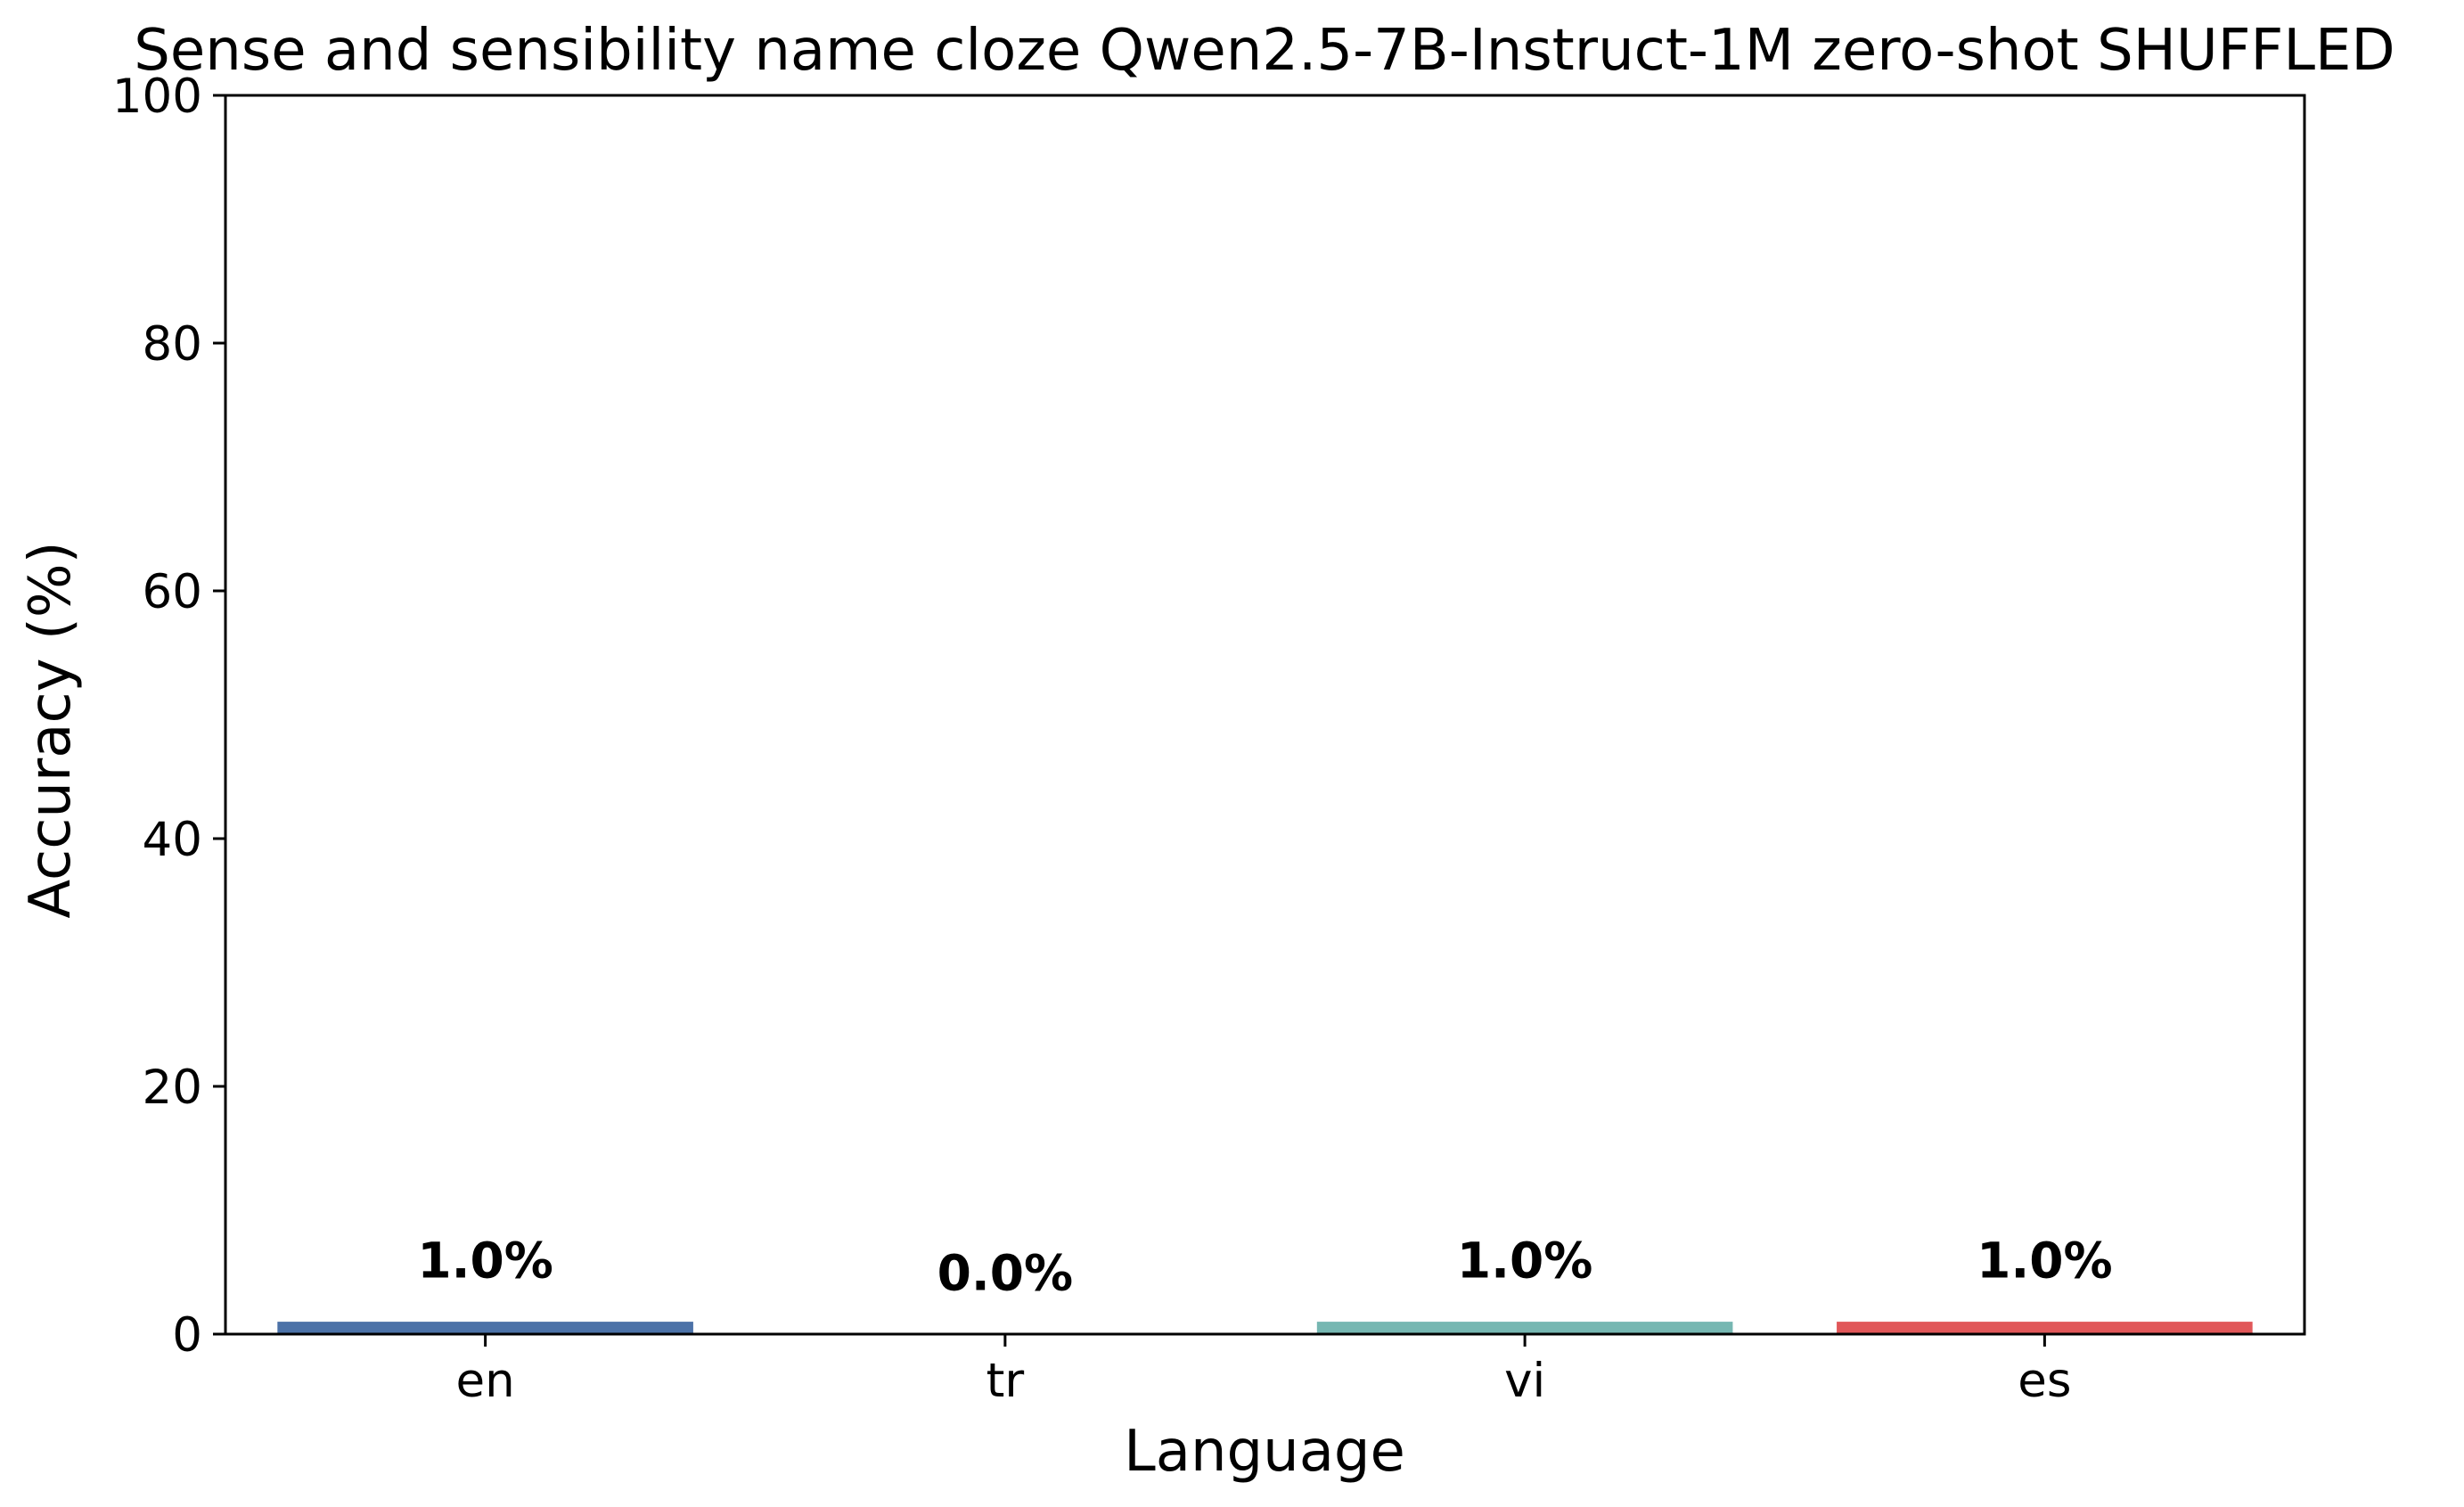 The width and height of the screenshot is (2464, 1507). Describe the element at coordinates (172, 840) in the screenshot. I see `y-tick-label: 40` at that location.